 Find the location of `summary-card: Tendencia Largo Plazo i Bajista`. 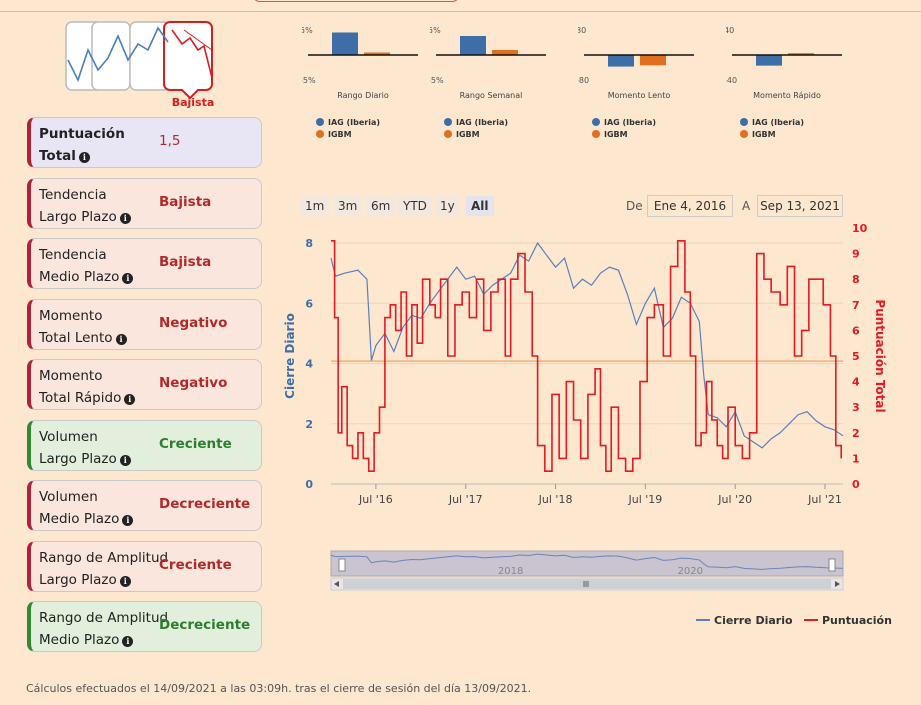

summary-card: Tendencia Largo Plazo i Bajista is located at coordinates (144, 203).